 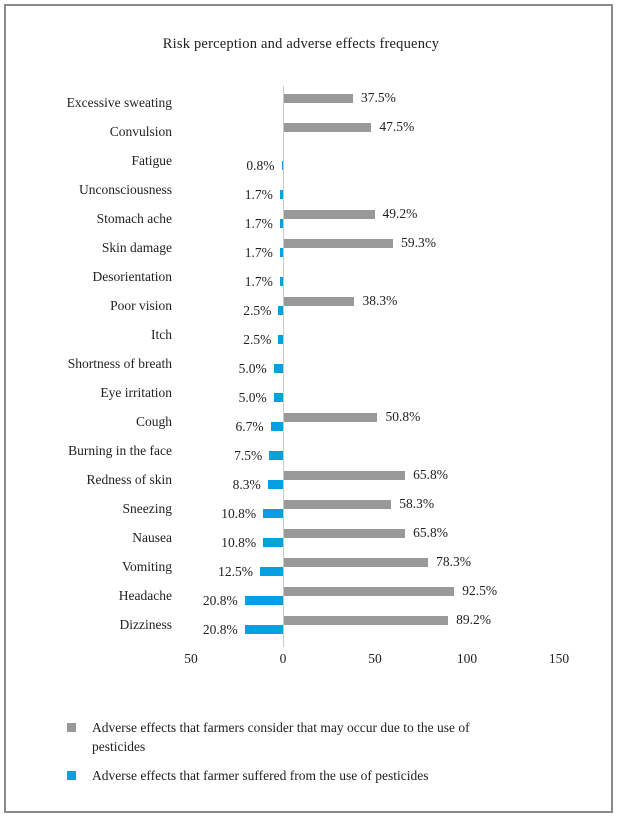 What do you see at coordinates (246, 484) in the screenshot?
I see `value-label-suffered: 8.3%` at bounding box center [246, 484].